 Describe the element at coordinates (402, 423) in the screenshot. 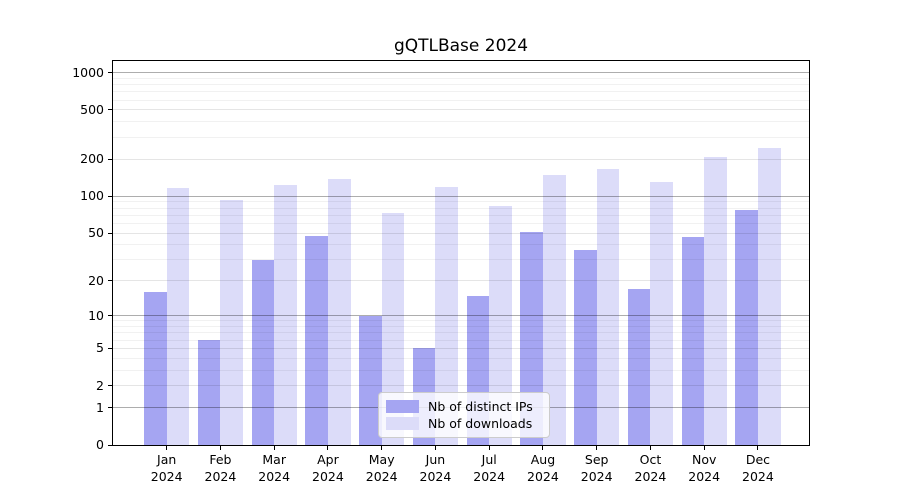

I see `legend-swatch-downloads` at that location.